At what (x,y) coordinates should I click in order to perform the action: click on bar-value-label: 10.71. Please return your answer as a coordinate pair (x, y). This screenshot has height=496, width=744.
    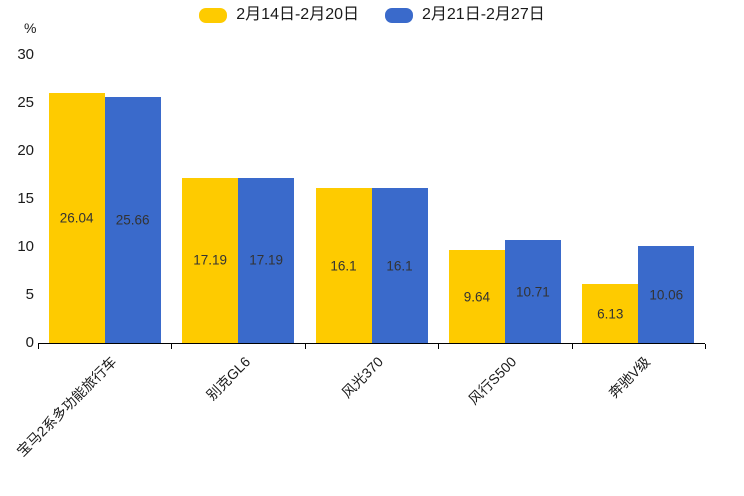
    Looking at the image, I should click on (532, 292).